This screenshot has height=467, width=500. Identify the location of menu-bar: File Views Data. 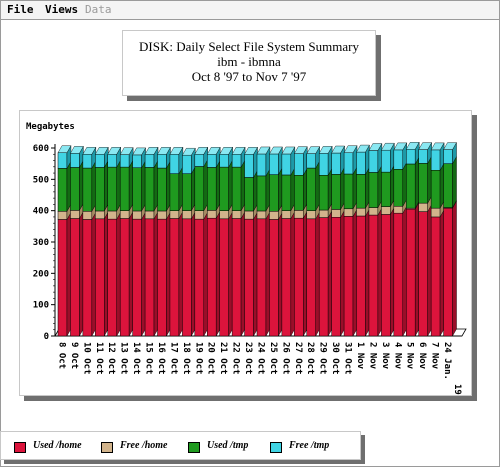
(250, 10).